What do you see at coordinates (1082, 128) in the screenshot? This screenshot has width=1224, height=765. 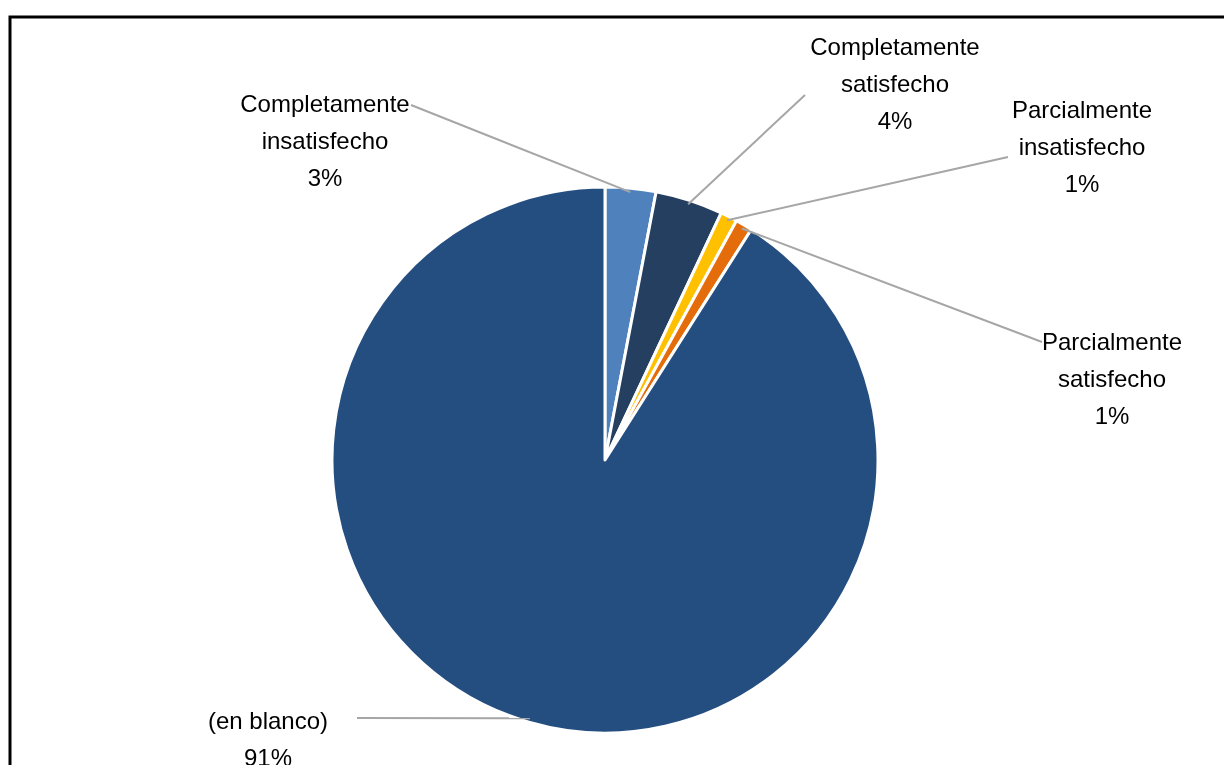 I see `slice-label: Parcialmente insatisfecho` at bounding box center [1082, 128].